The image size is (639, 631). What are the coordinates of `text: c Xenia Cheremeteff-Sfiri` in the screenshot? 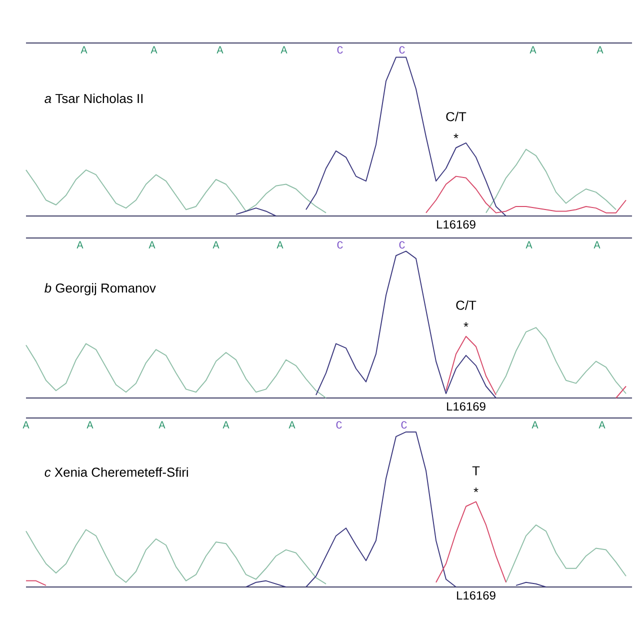 It's located at (116, 472).